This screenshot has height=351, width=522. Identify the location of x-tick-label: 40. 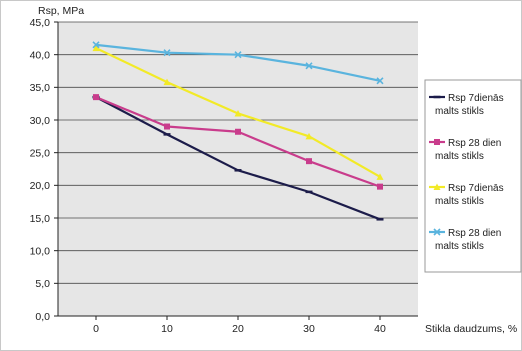
(380, 329).